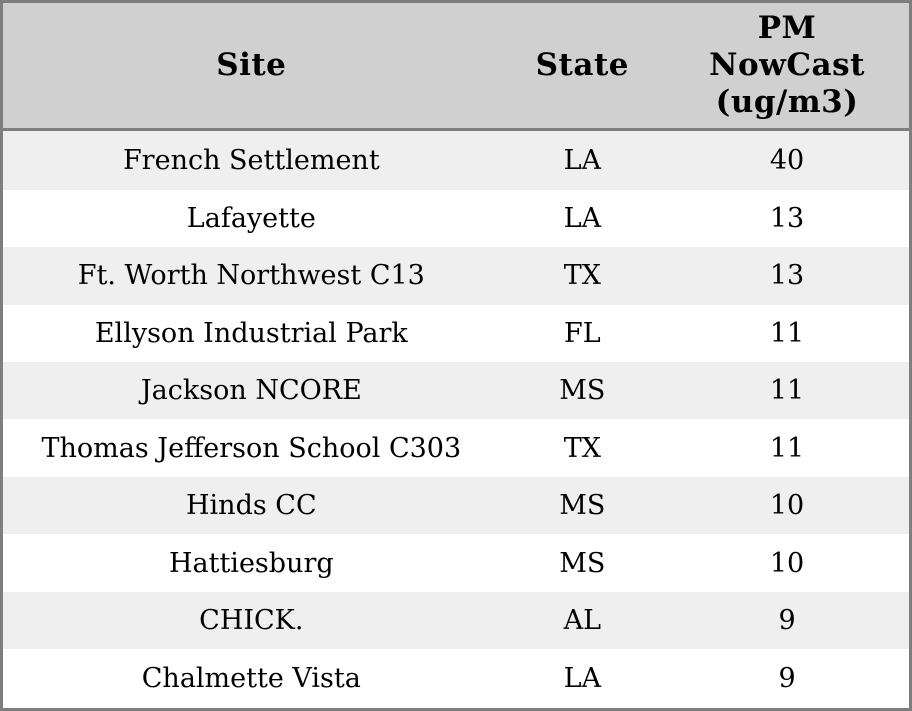 The height and width of the screenshot is (711, 912). I want to click on table-row: Thomas Jefferson School C303 TX 11, so click(456, 448).